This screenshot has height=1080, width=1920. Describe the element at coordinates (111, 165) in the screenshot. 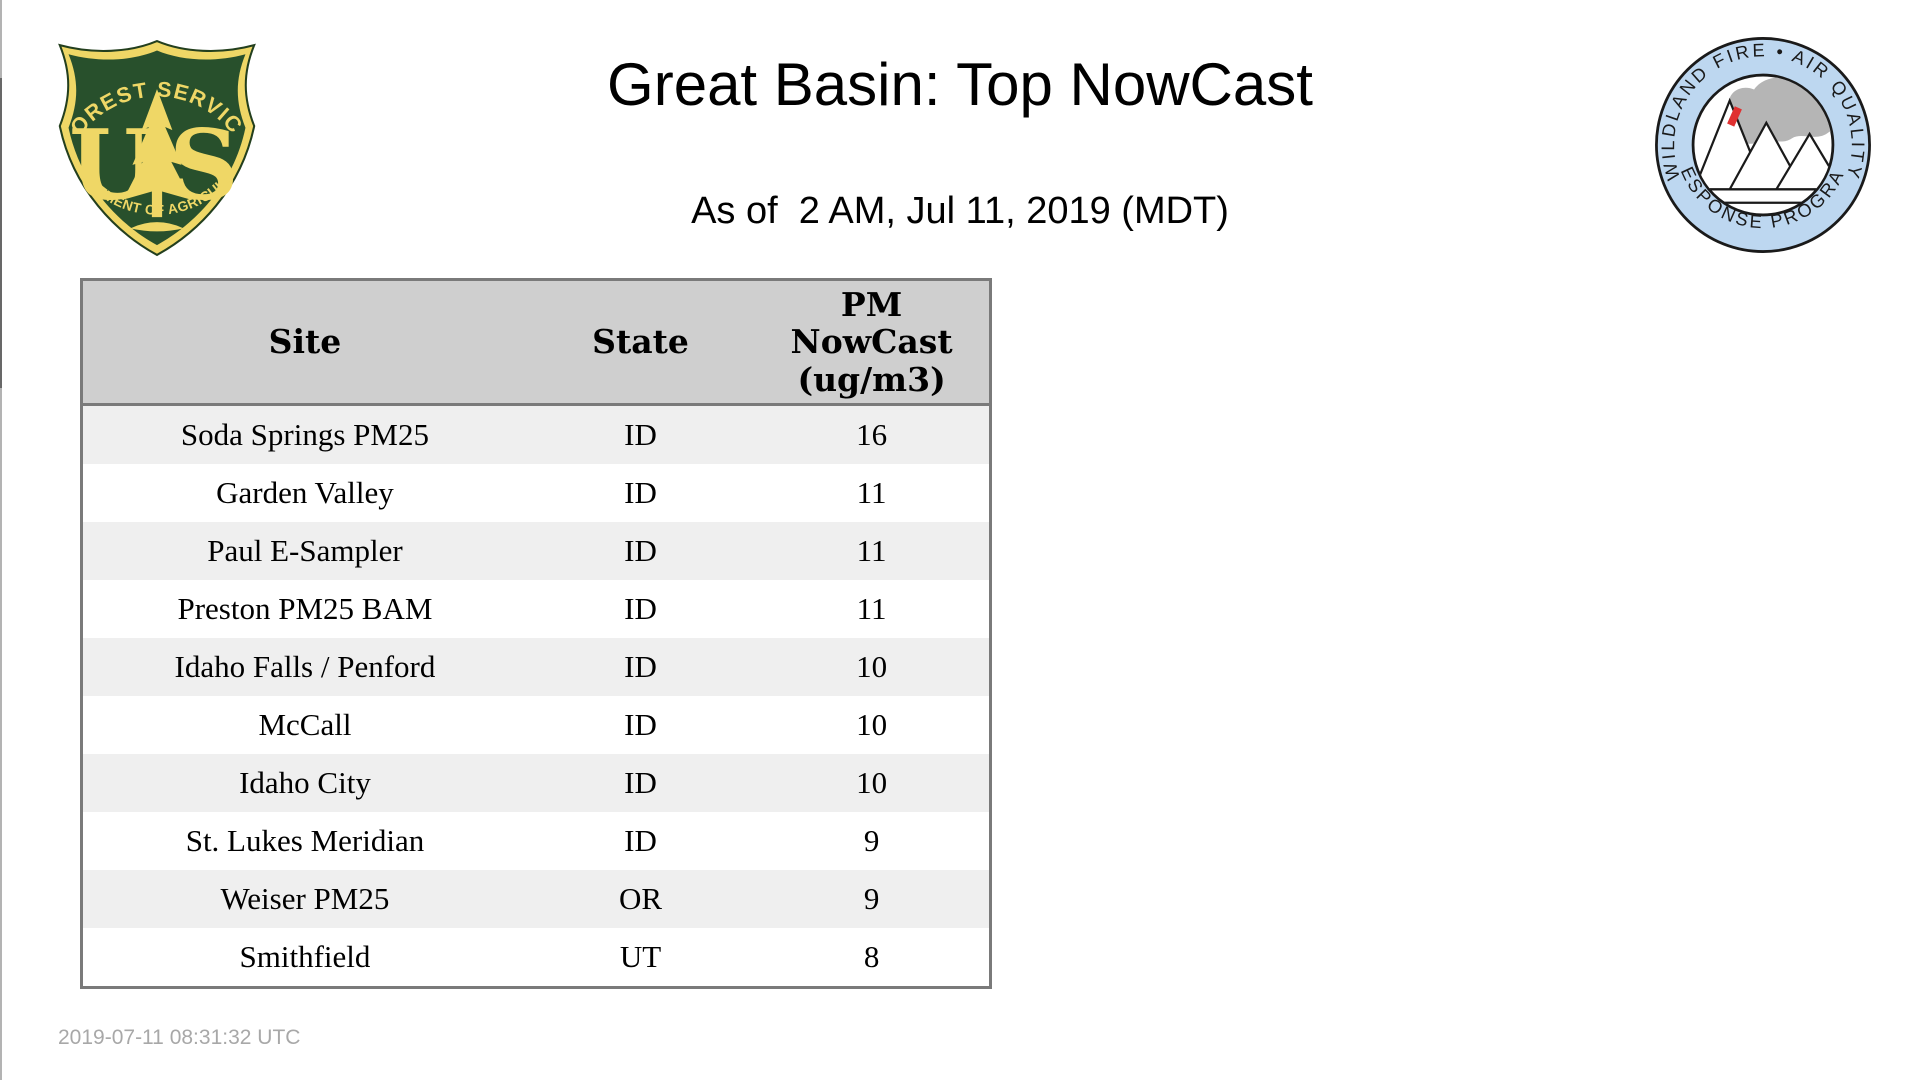

I see `shield-letter-u: U` at that location.